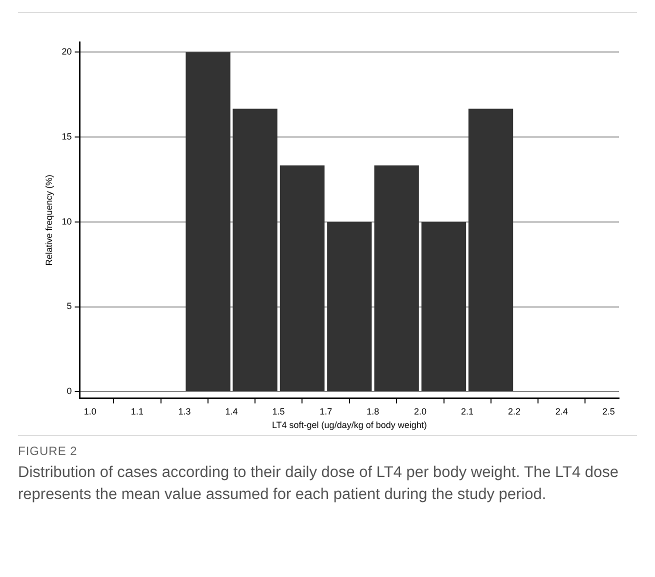  Describe the element at coordinates (514, 411) in the screenshot. I see `x-tick-label: 2.2` at that location.